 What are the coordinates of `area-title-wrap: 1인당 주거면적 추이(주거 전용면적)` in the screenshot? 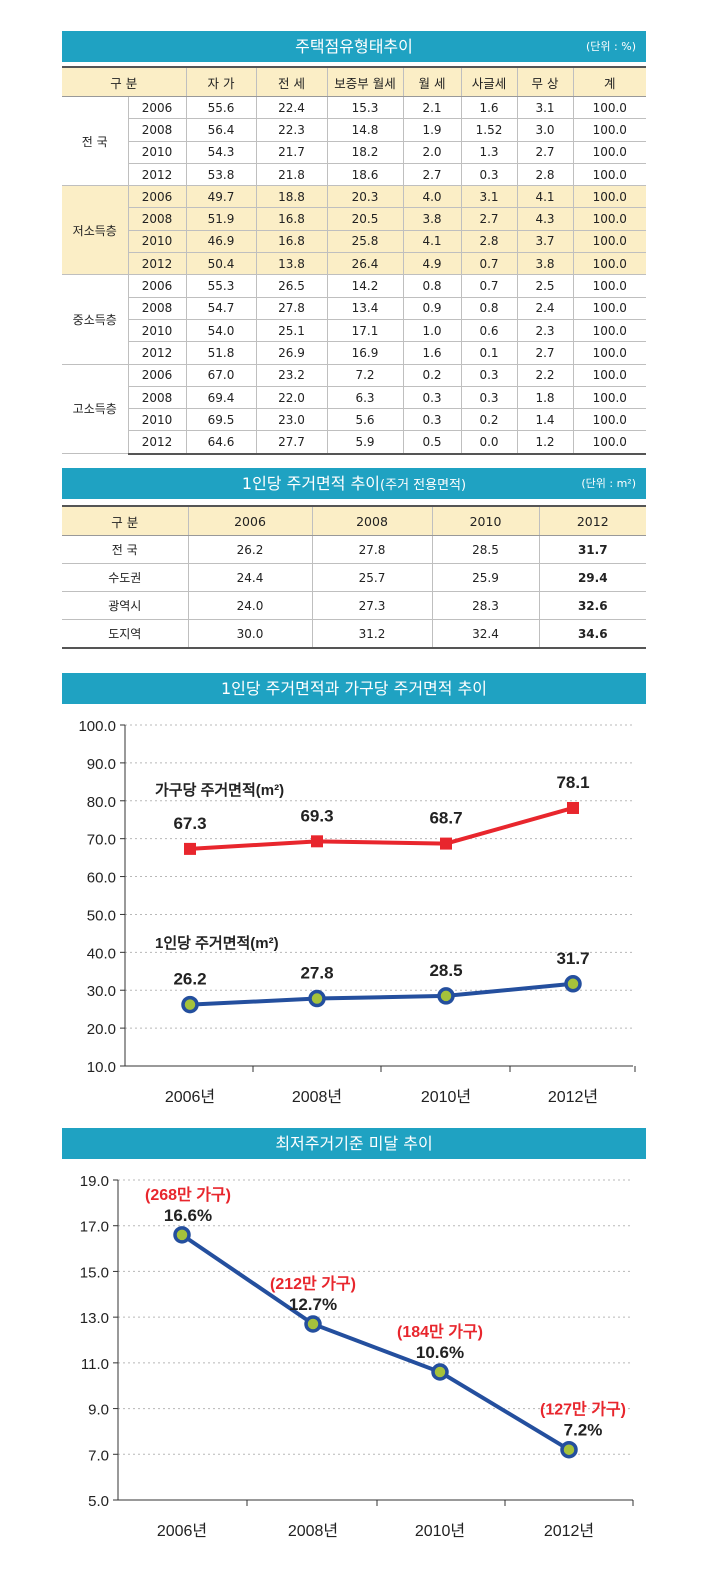 It's located at (354, 484).